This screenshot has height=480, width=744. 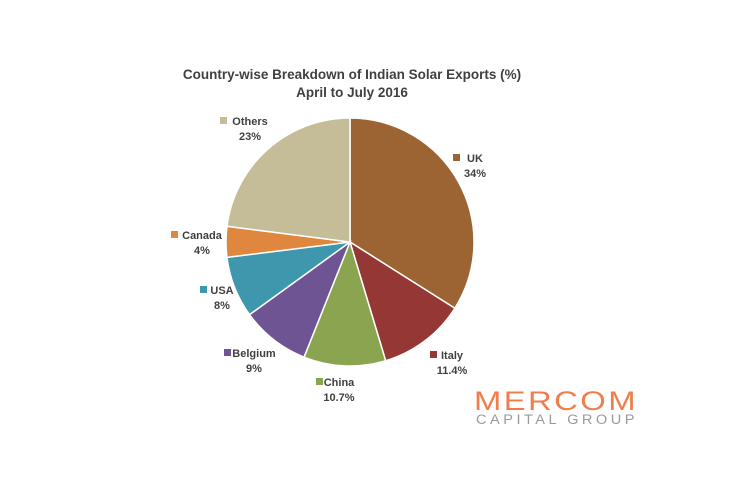 I want to click on legend-marker-belgium, so click(x=227, y=352).